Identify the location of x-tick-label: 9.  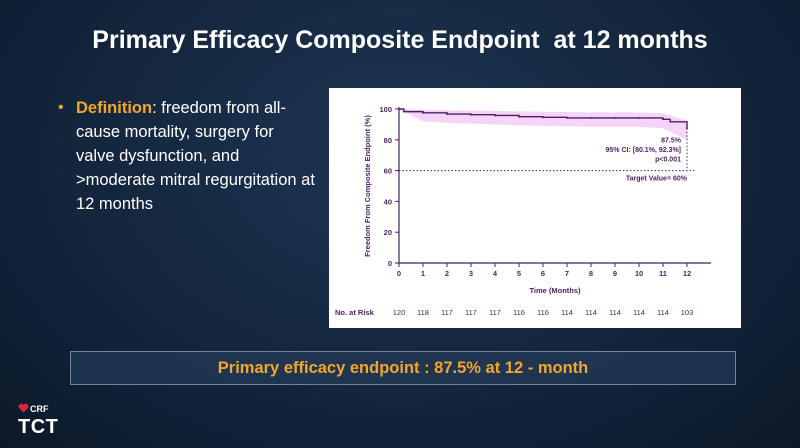
(615, 273).